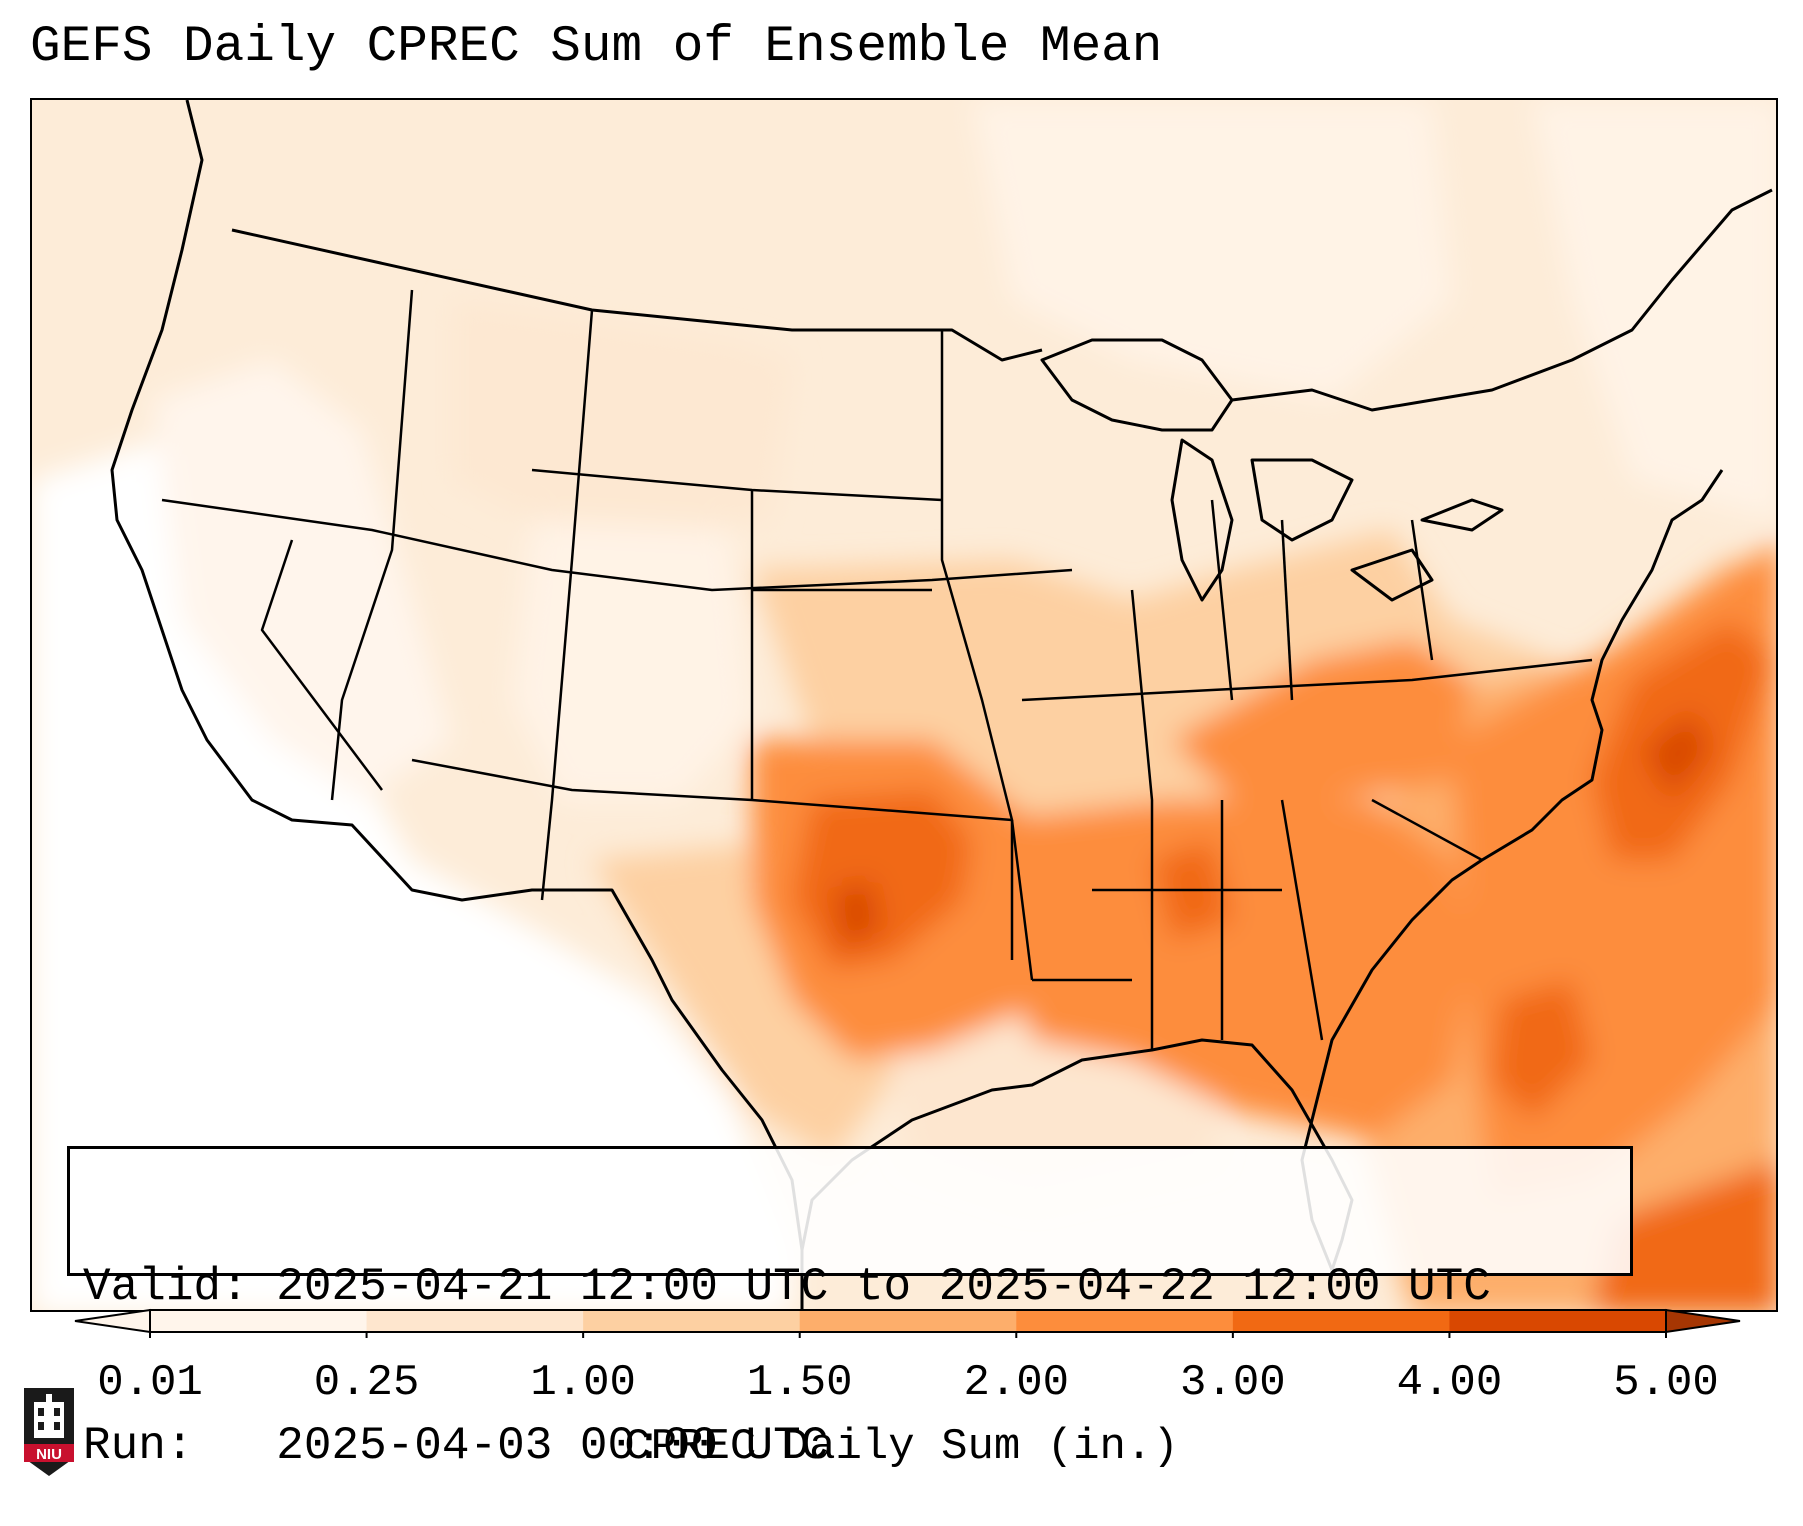 This screenshot has width=1803, height=1526. I want to click on colorbar-tick-label: 0.01, so click(150, 1383).